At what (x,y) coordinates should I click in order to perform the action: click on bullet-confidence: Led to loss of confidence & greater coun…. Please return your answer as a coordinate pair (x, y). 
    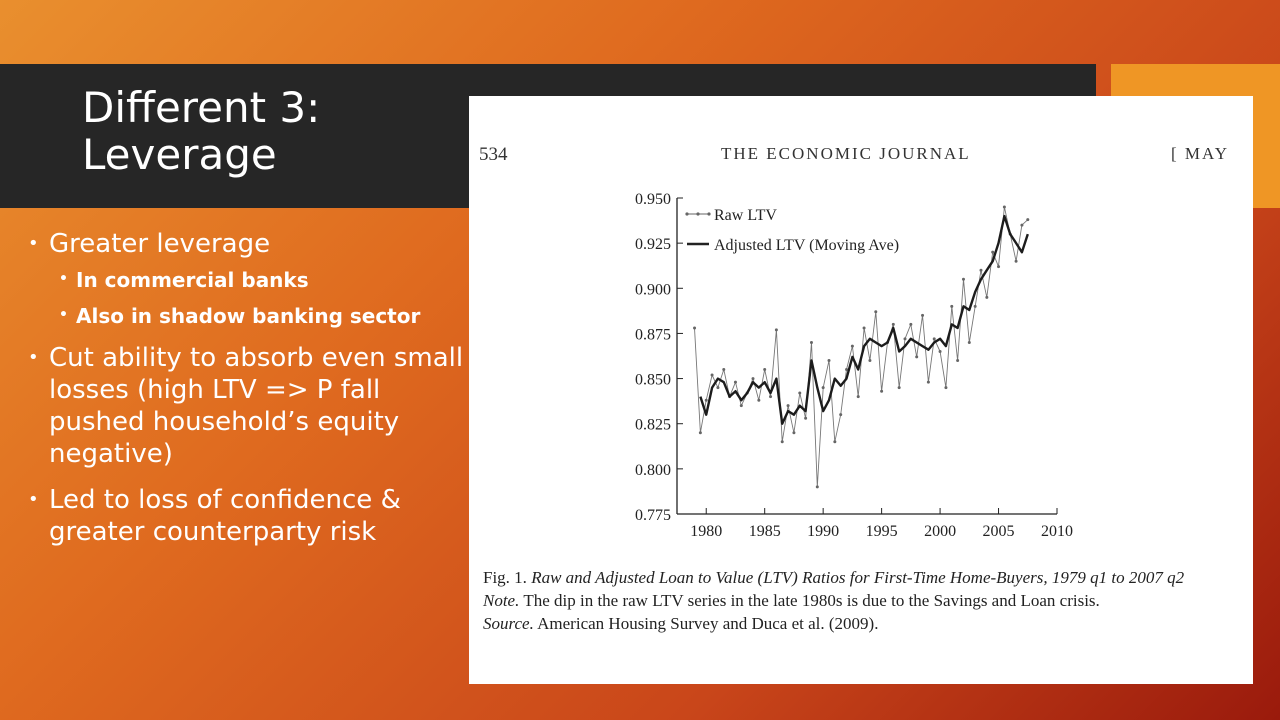
    Looking at the image, I should click on (248, 516).